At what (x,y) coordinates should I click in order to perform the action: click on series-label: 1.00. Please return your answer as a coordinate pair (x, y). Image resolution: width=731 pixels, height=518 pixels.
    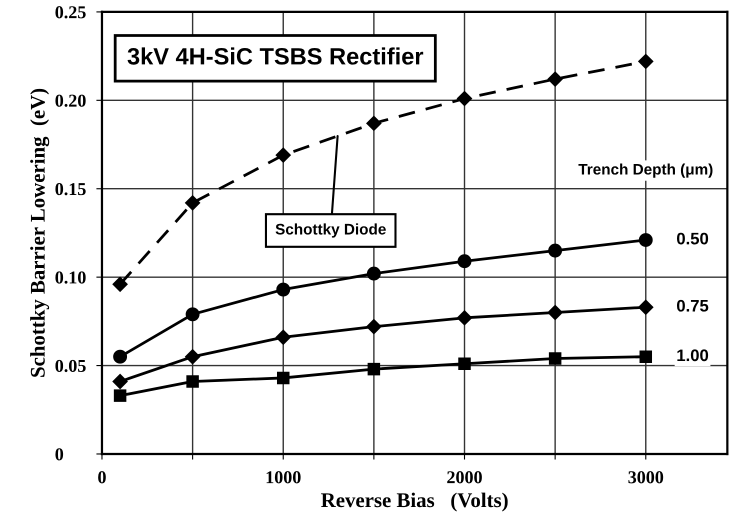
    Looking at the image, I should click on (692, 355).